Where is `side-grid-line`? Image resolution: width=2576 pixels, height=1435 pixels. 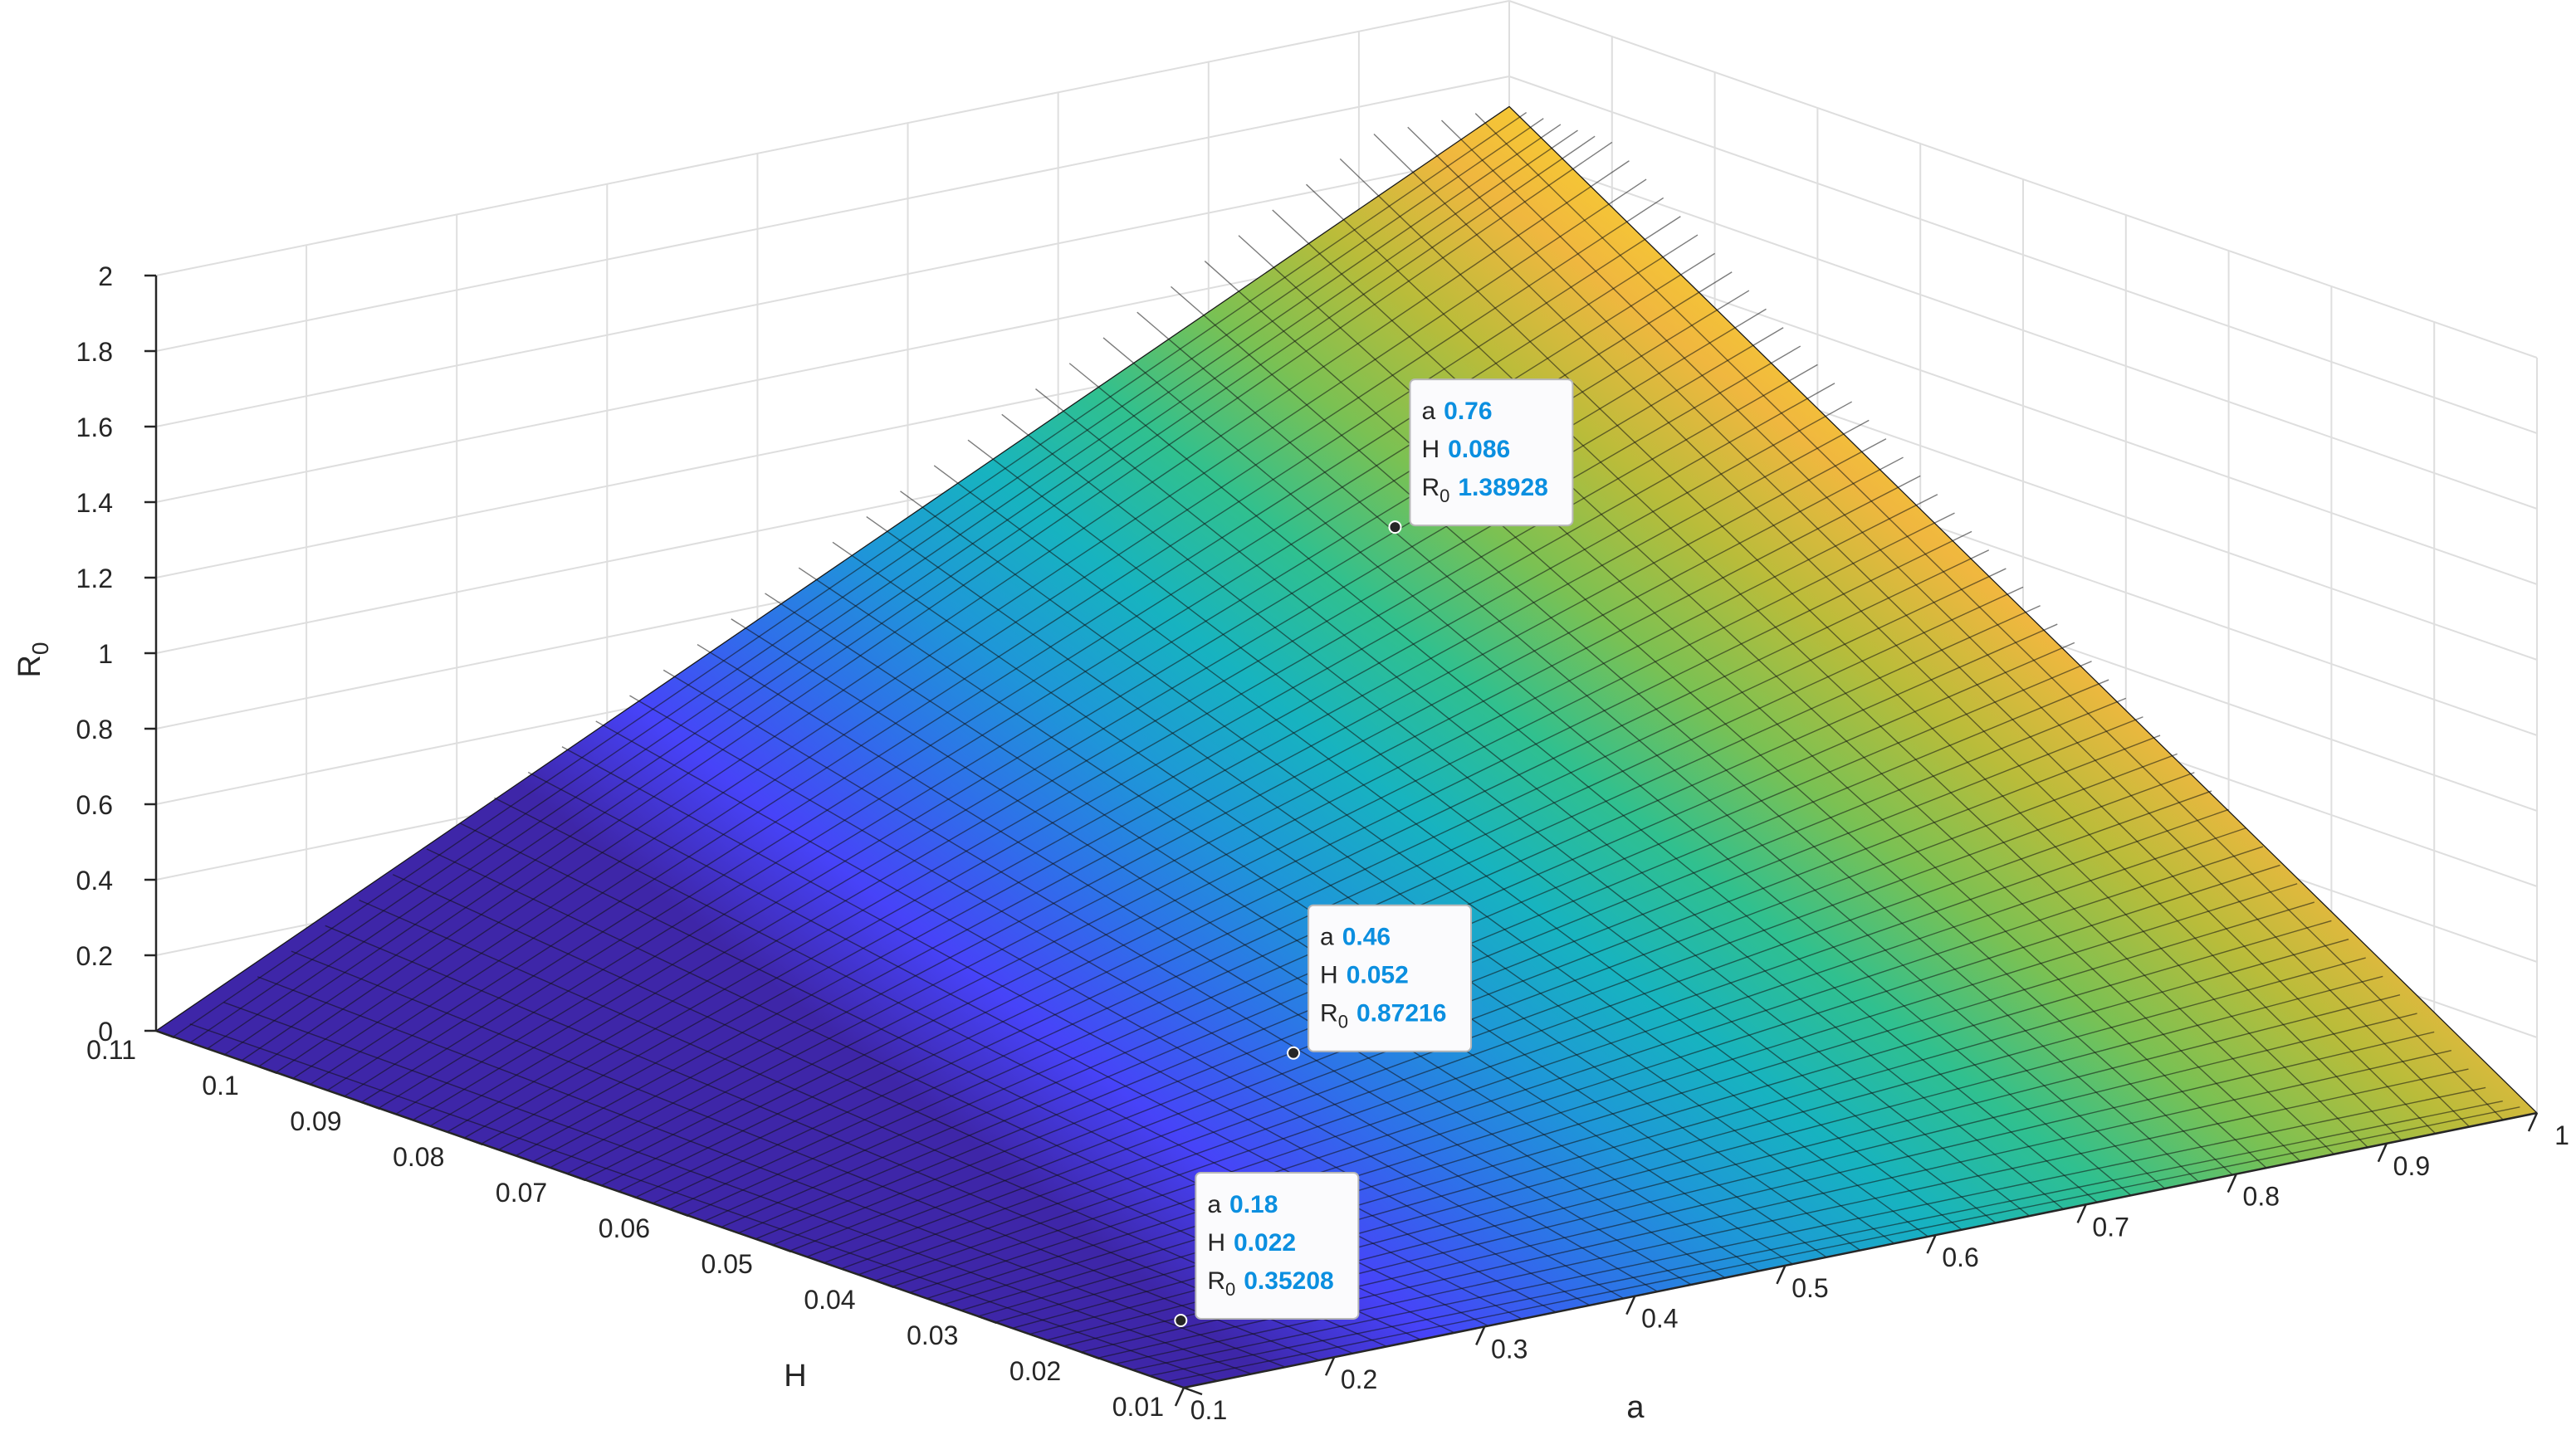 side-grid-line is located at coordinates (2023, 330).